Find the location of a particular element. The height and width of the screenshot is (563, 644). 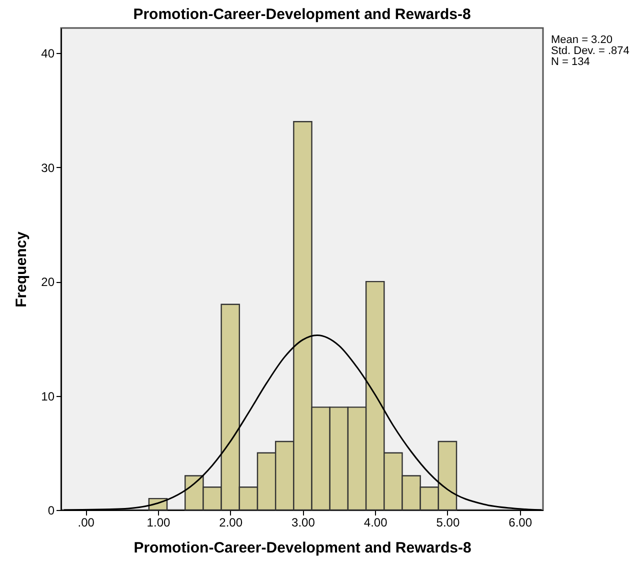

x-axis-title: Promotion-Career-Development and Rewards-8 is located at coordinates (303, 548).